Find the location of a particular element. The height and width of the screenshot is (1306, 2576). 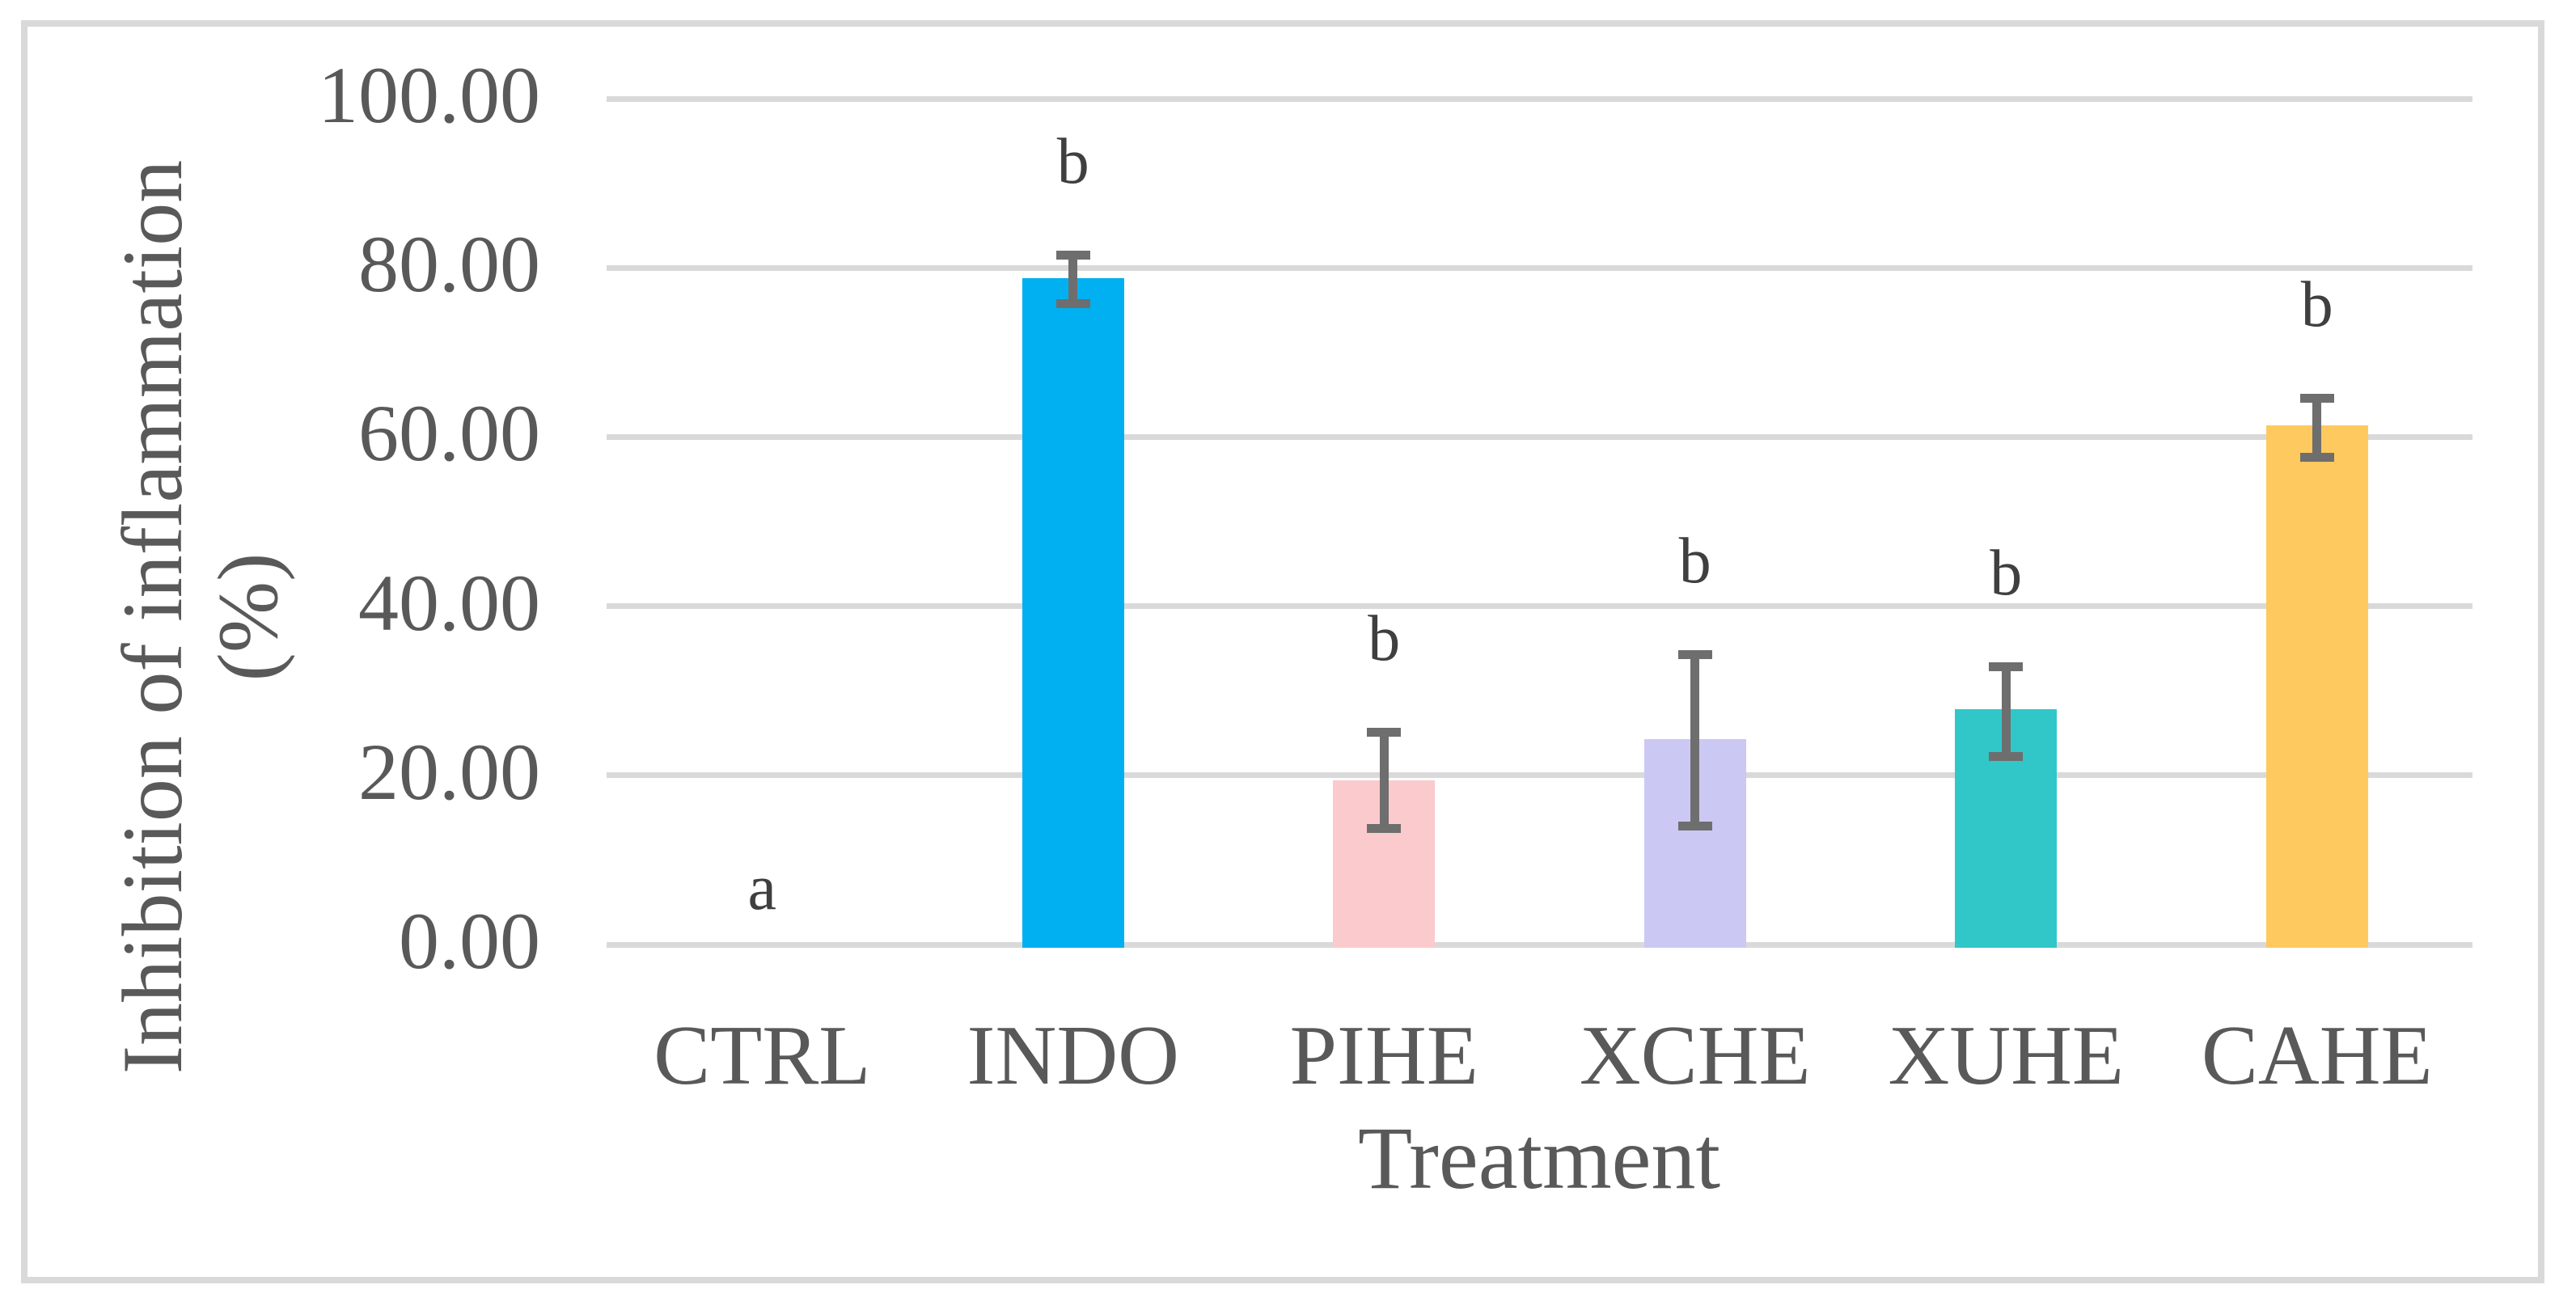

error-bar-cap-top-pihe is located at coordinates (1384, 733).